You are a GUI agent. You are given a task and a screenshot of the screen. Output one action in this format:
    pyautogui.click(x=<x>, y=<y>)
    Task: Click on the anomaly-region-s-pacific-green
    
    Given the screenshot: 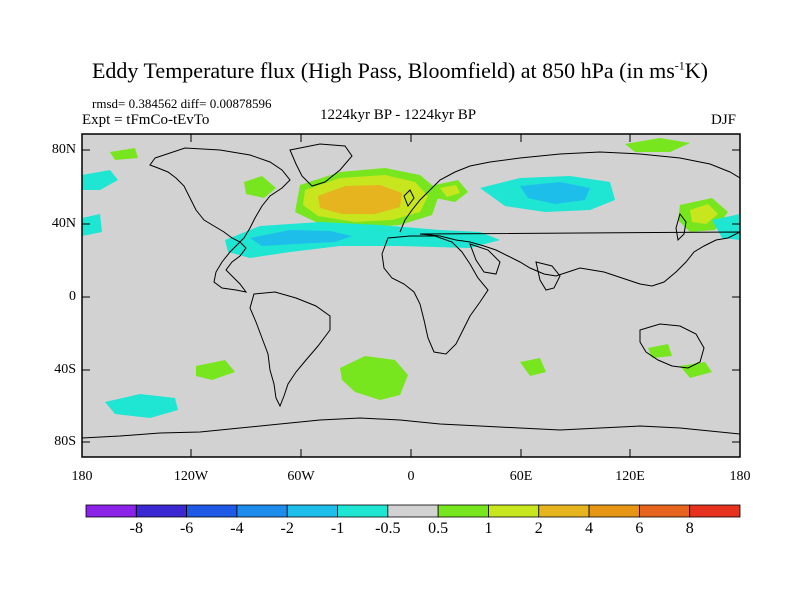 What is the action you would take?
    pyautogui.click(x=215, y=370)
    